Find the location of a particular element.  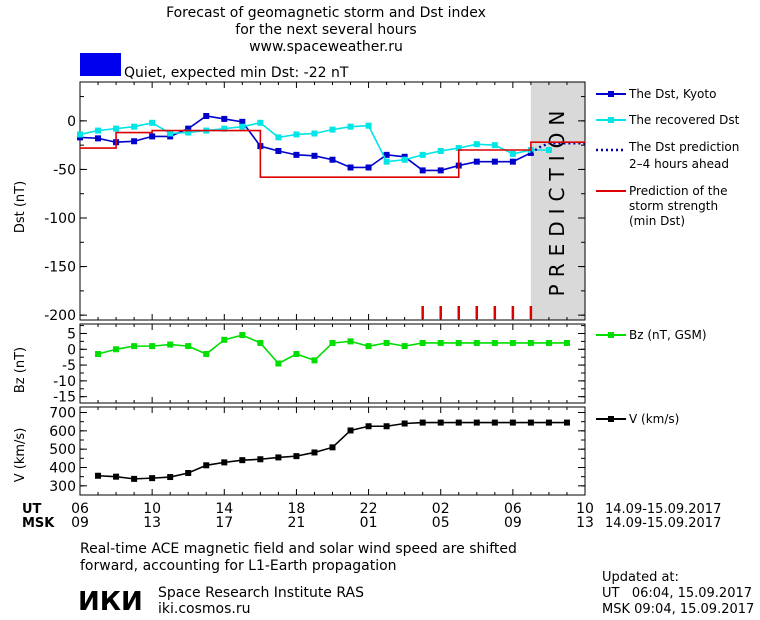

dst-series-3-line is located at coordinates (332, 153).